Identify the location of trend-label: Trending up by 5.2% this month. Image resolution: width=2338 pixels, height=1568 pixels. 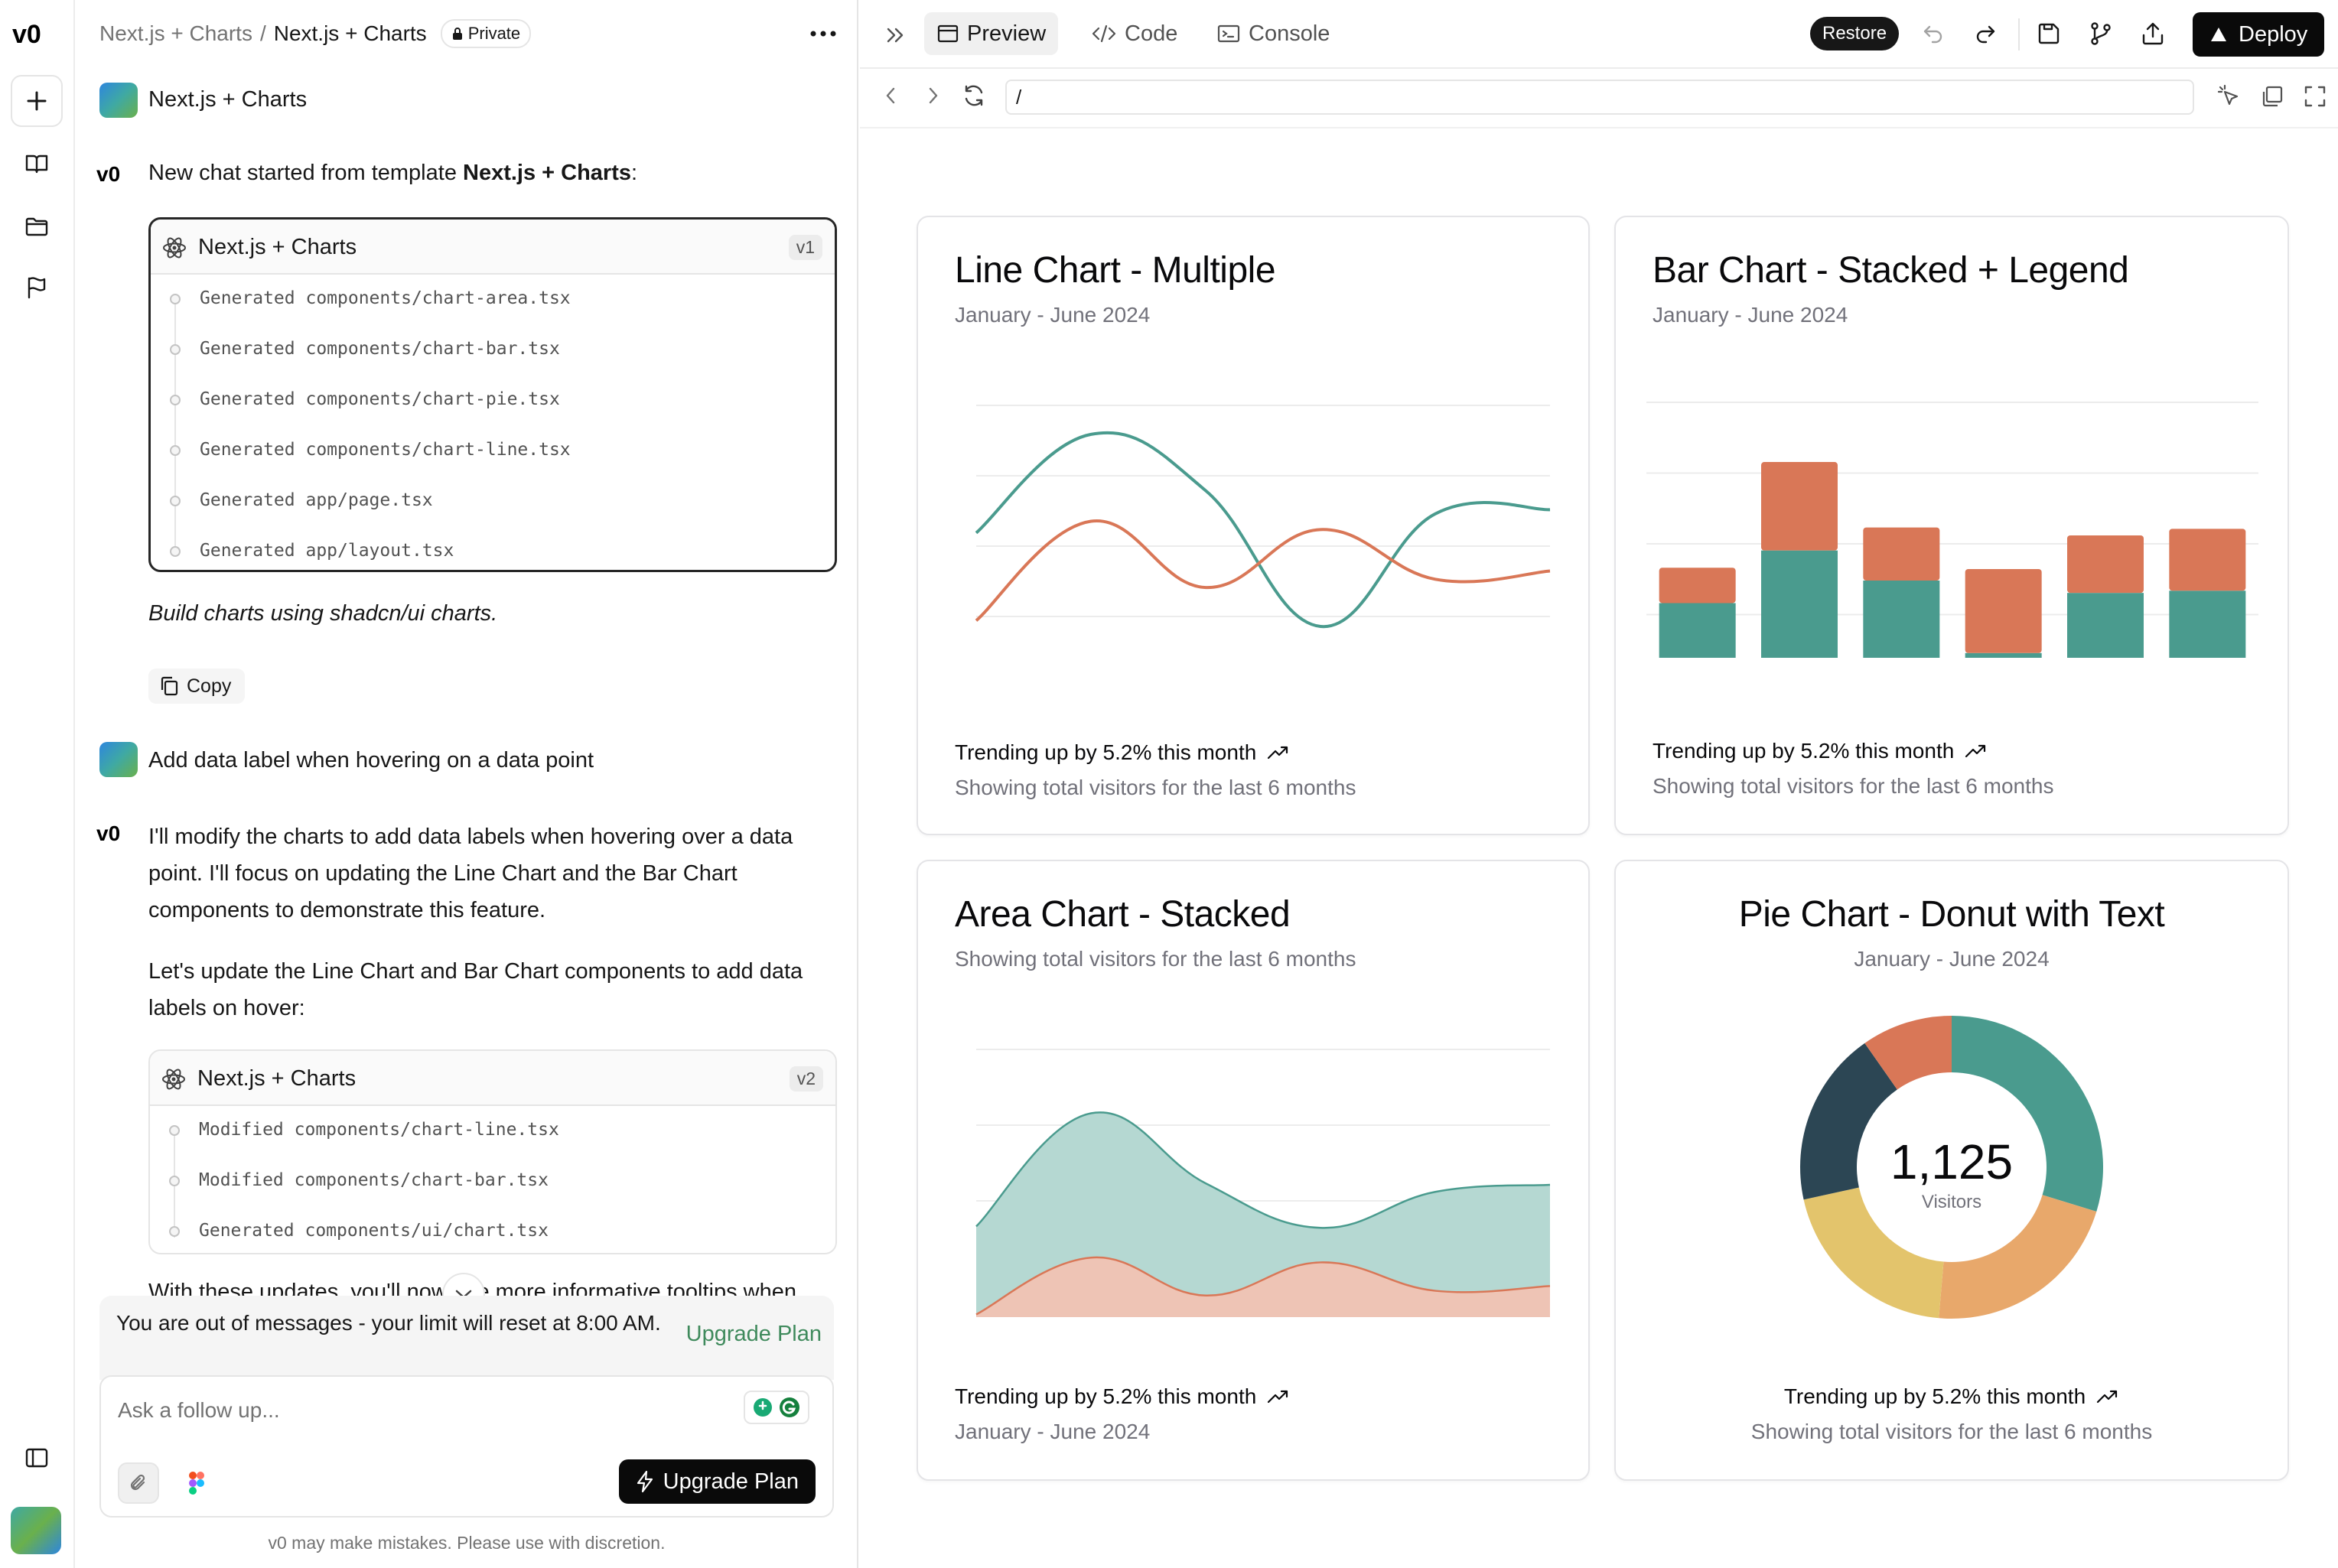
(1934, 1396).